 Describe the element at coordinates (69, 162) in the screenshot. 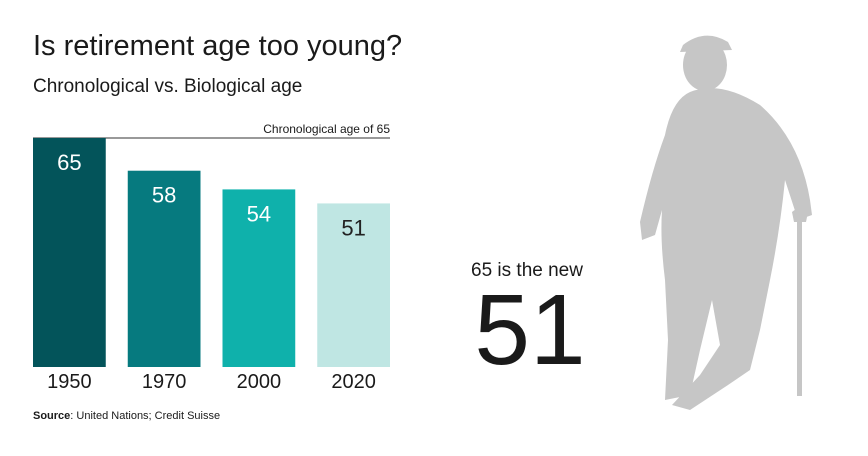

I see `value-label: 65` at that location.